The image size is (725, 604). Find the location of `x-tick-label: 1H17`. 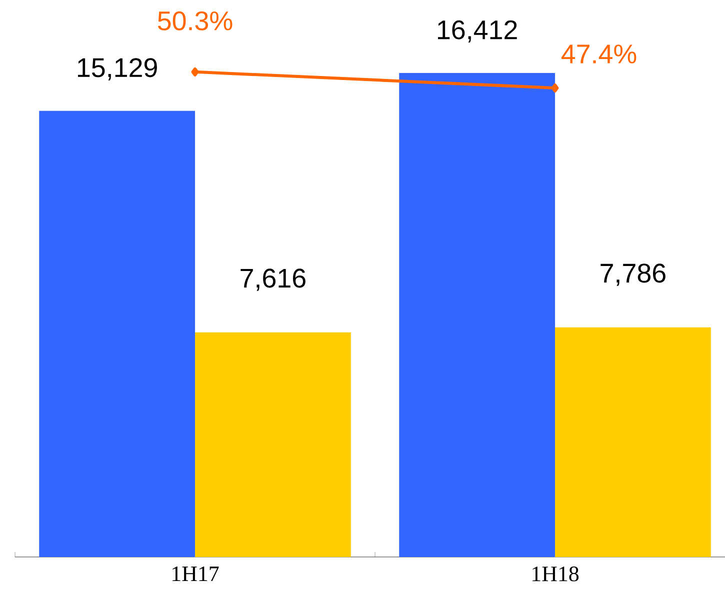

x-tick-label: 1H17 is located at coordinates (195, 573).